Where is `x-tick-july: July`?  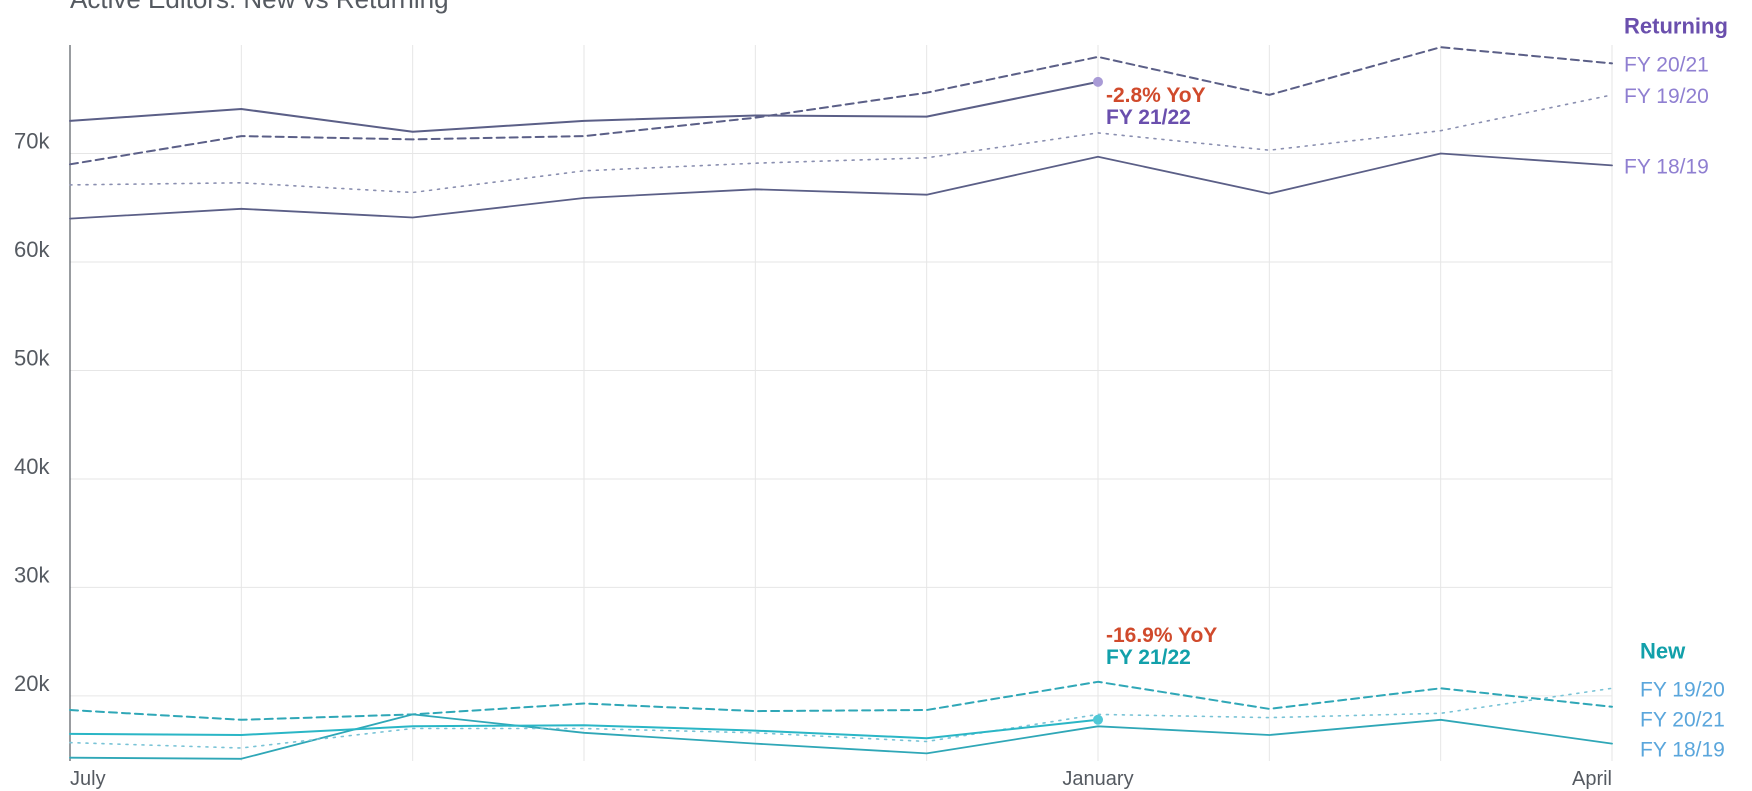 x-tick-july: July is located at coordinates (88, 779).